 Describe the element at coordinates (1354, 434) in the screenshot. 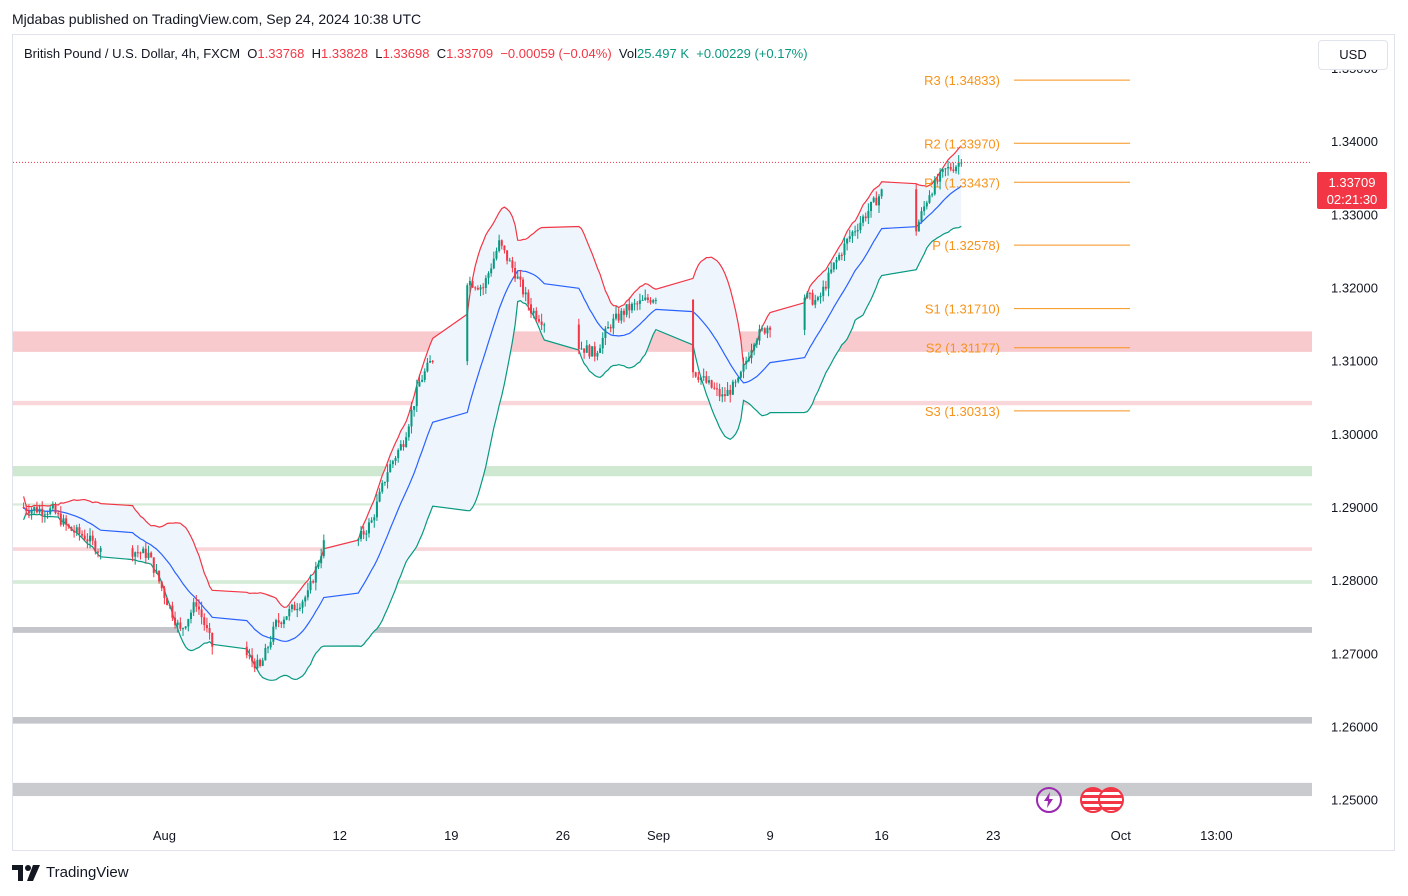

I see `y-tick-5: 1.30000` at that location.